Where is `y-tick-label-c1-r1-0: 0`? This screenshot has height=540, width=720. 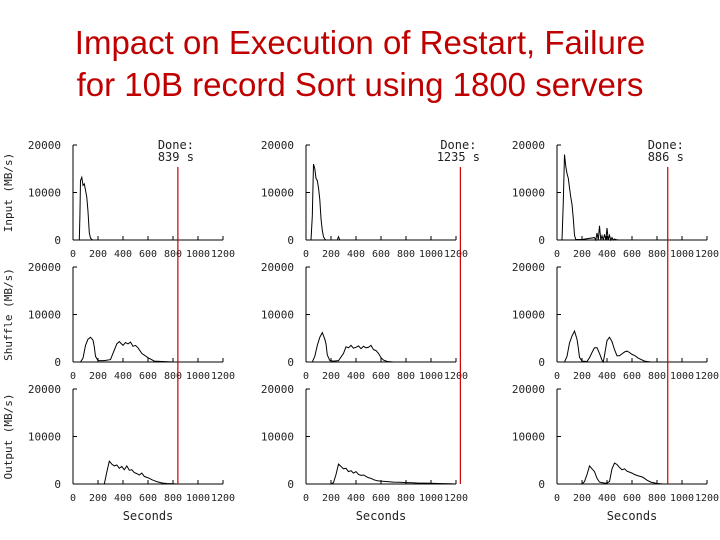 y-tick-label-c1-r1-0: 0 is located at coordinates (57, 240).